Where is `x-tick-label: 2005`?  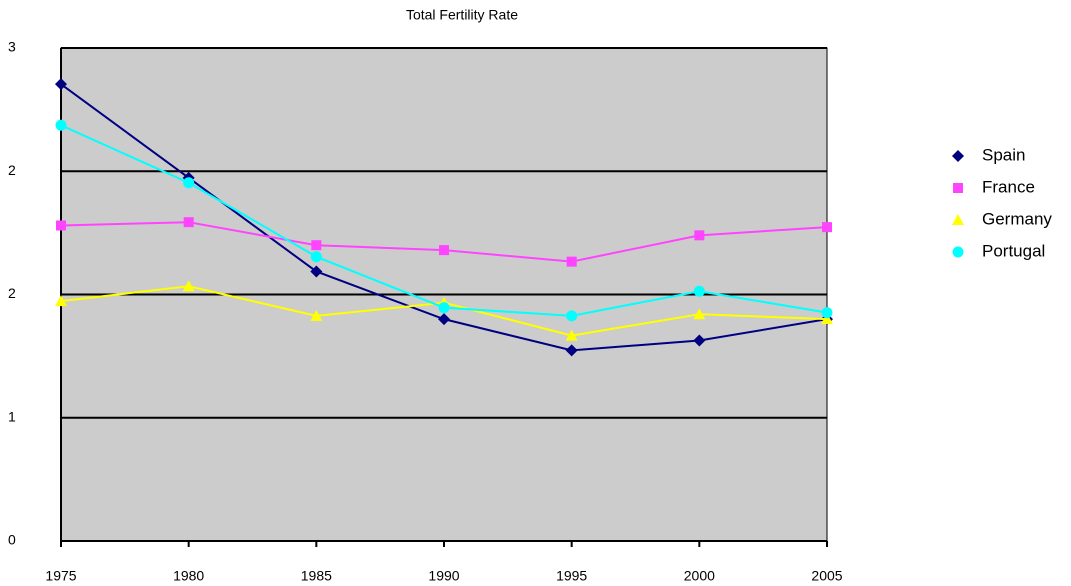 x-tick-label: 2005 is located at coordinates (826, 576).